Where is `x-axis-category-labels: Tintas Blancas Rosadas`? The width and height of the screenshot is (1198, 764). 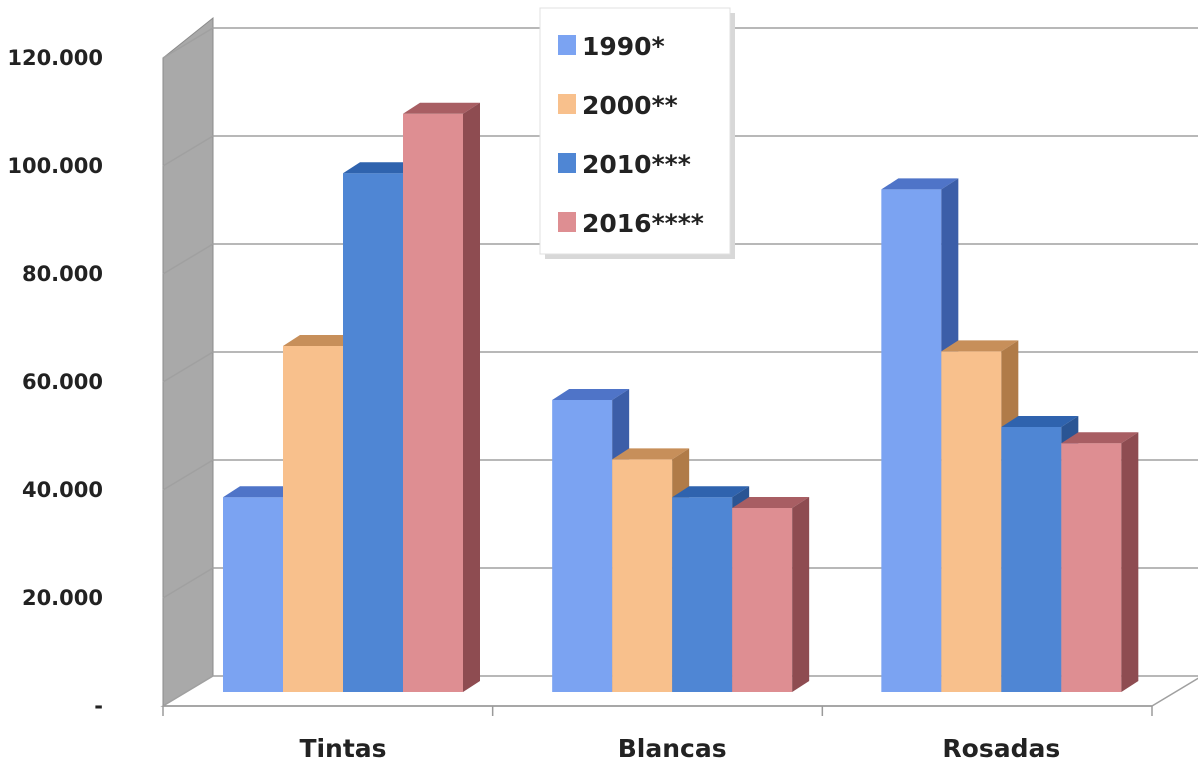
x-axis-category-labels: Tintas Blancas Rosadas is located at coordinates (679, 748).